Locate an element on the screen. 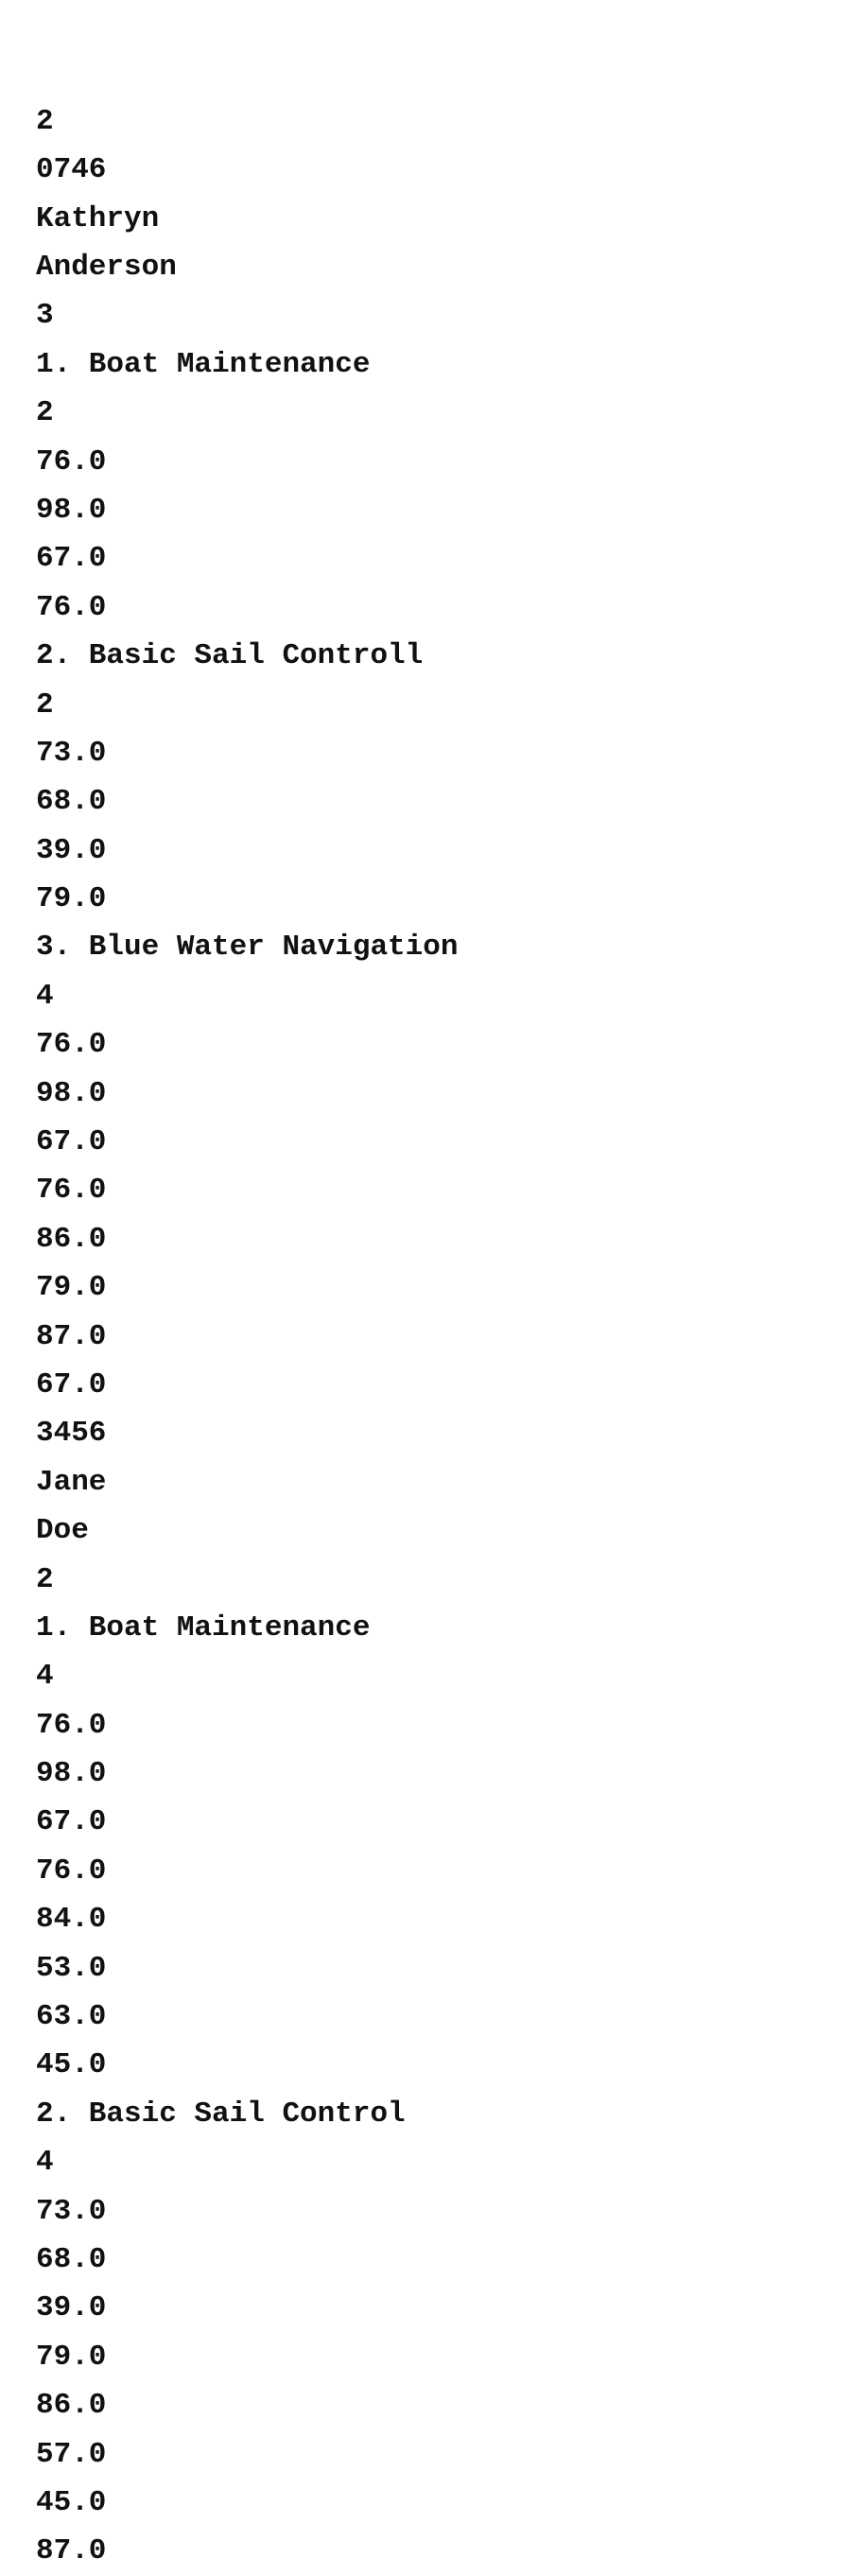  text-line: Anderson is located at coordinates (107, 267).